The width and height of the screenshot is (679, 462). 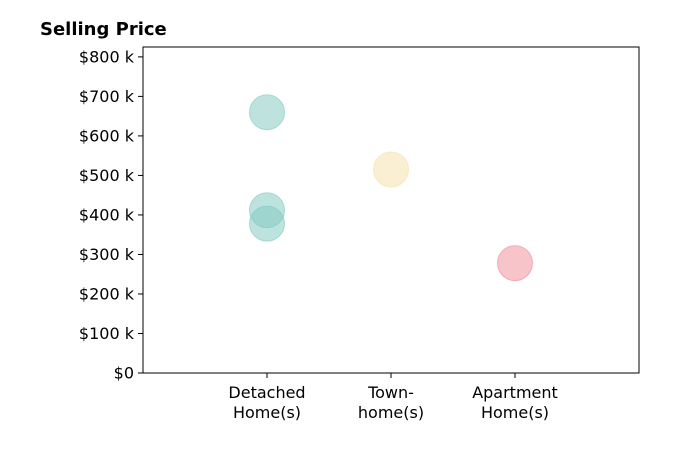 I want to click on y-tick-label: $700 k, so click(x=107, y=96).